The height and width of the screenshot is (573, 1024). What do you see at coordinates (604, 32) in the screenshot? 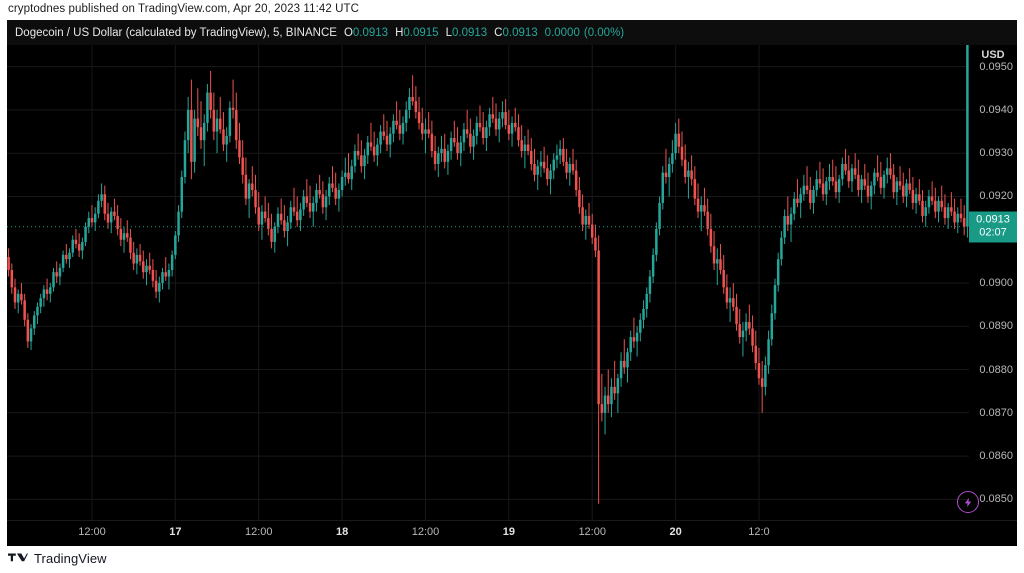
I see `change-percent: (0.00%)` at bounding box center [604, 32].